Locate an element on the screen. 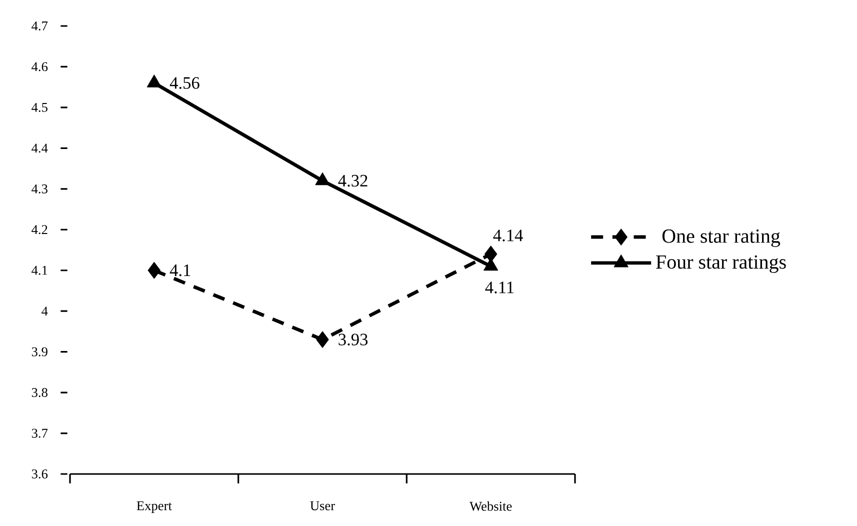 This screenshot has height=526, width=857. y-tick-label: 4.1 is located at coordinates (40, 270).